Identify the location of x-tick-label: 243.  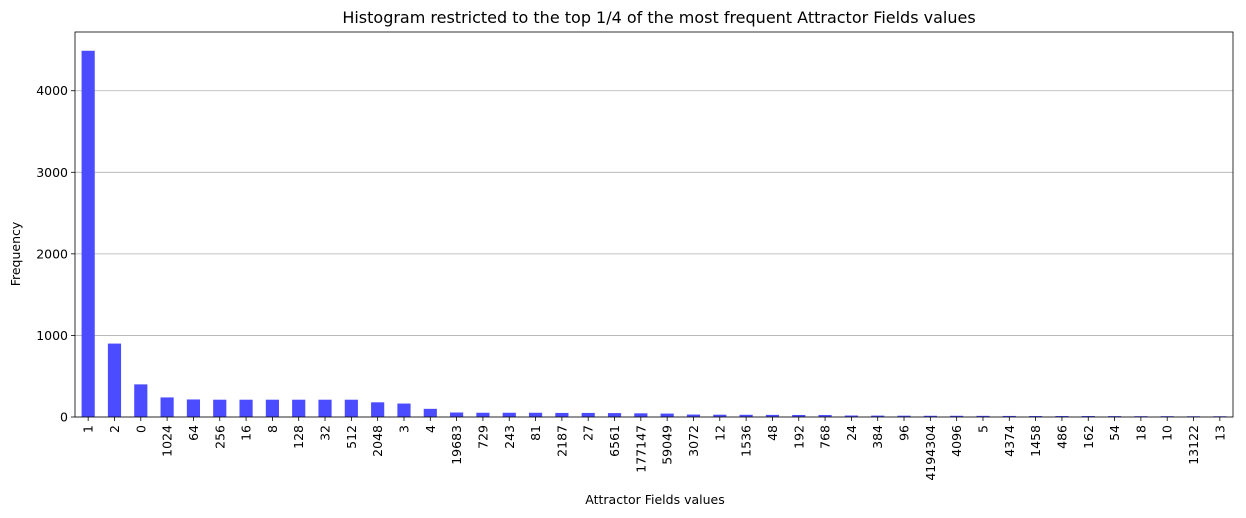
(509, 437).